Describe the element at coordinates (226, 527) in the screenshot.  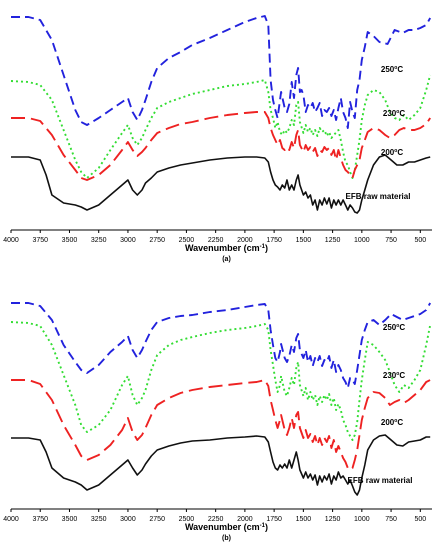
I see `panel-b-x-axis-title: Wavenumber (cm-1)` at that location.